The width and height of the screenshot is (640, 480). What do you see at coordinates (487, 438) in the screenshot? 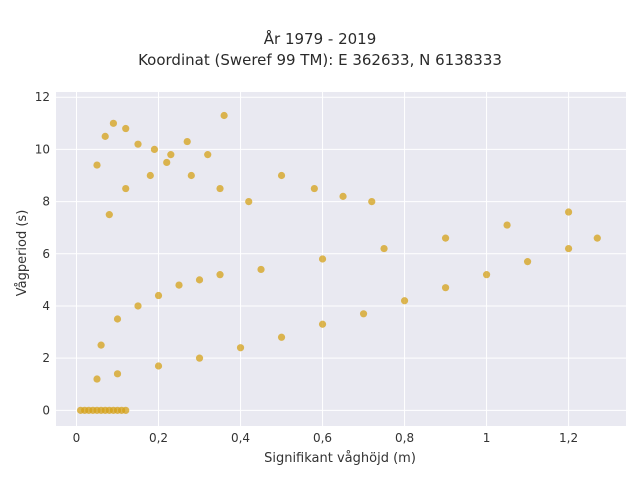
I see `x-tick-label: 1` at bounding box center [487, 438].